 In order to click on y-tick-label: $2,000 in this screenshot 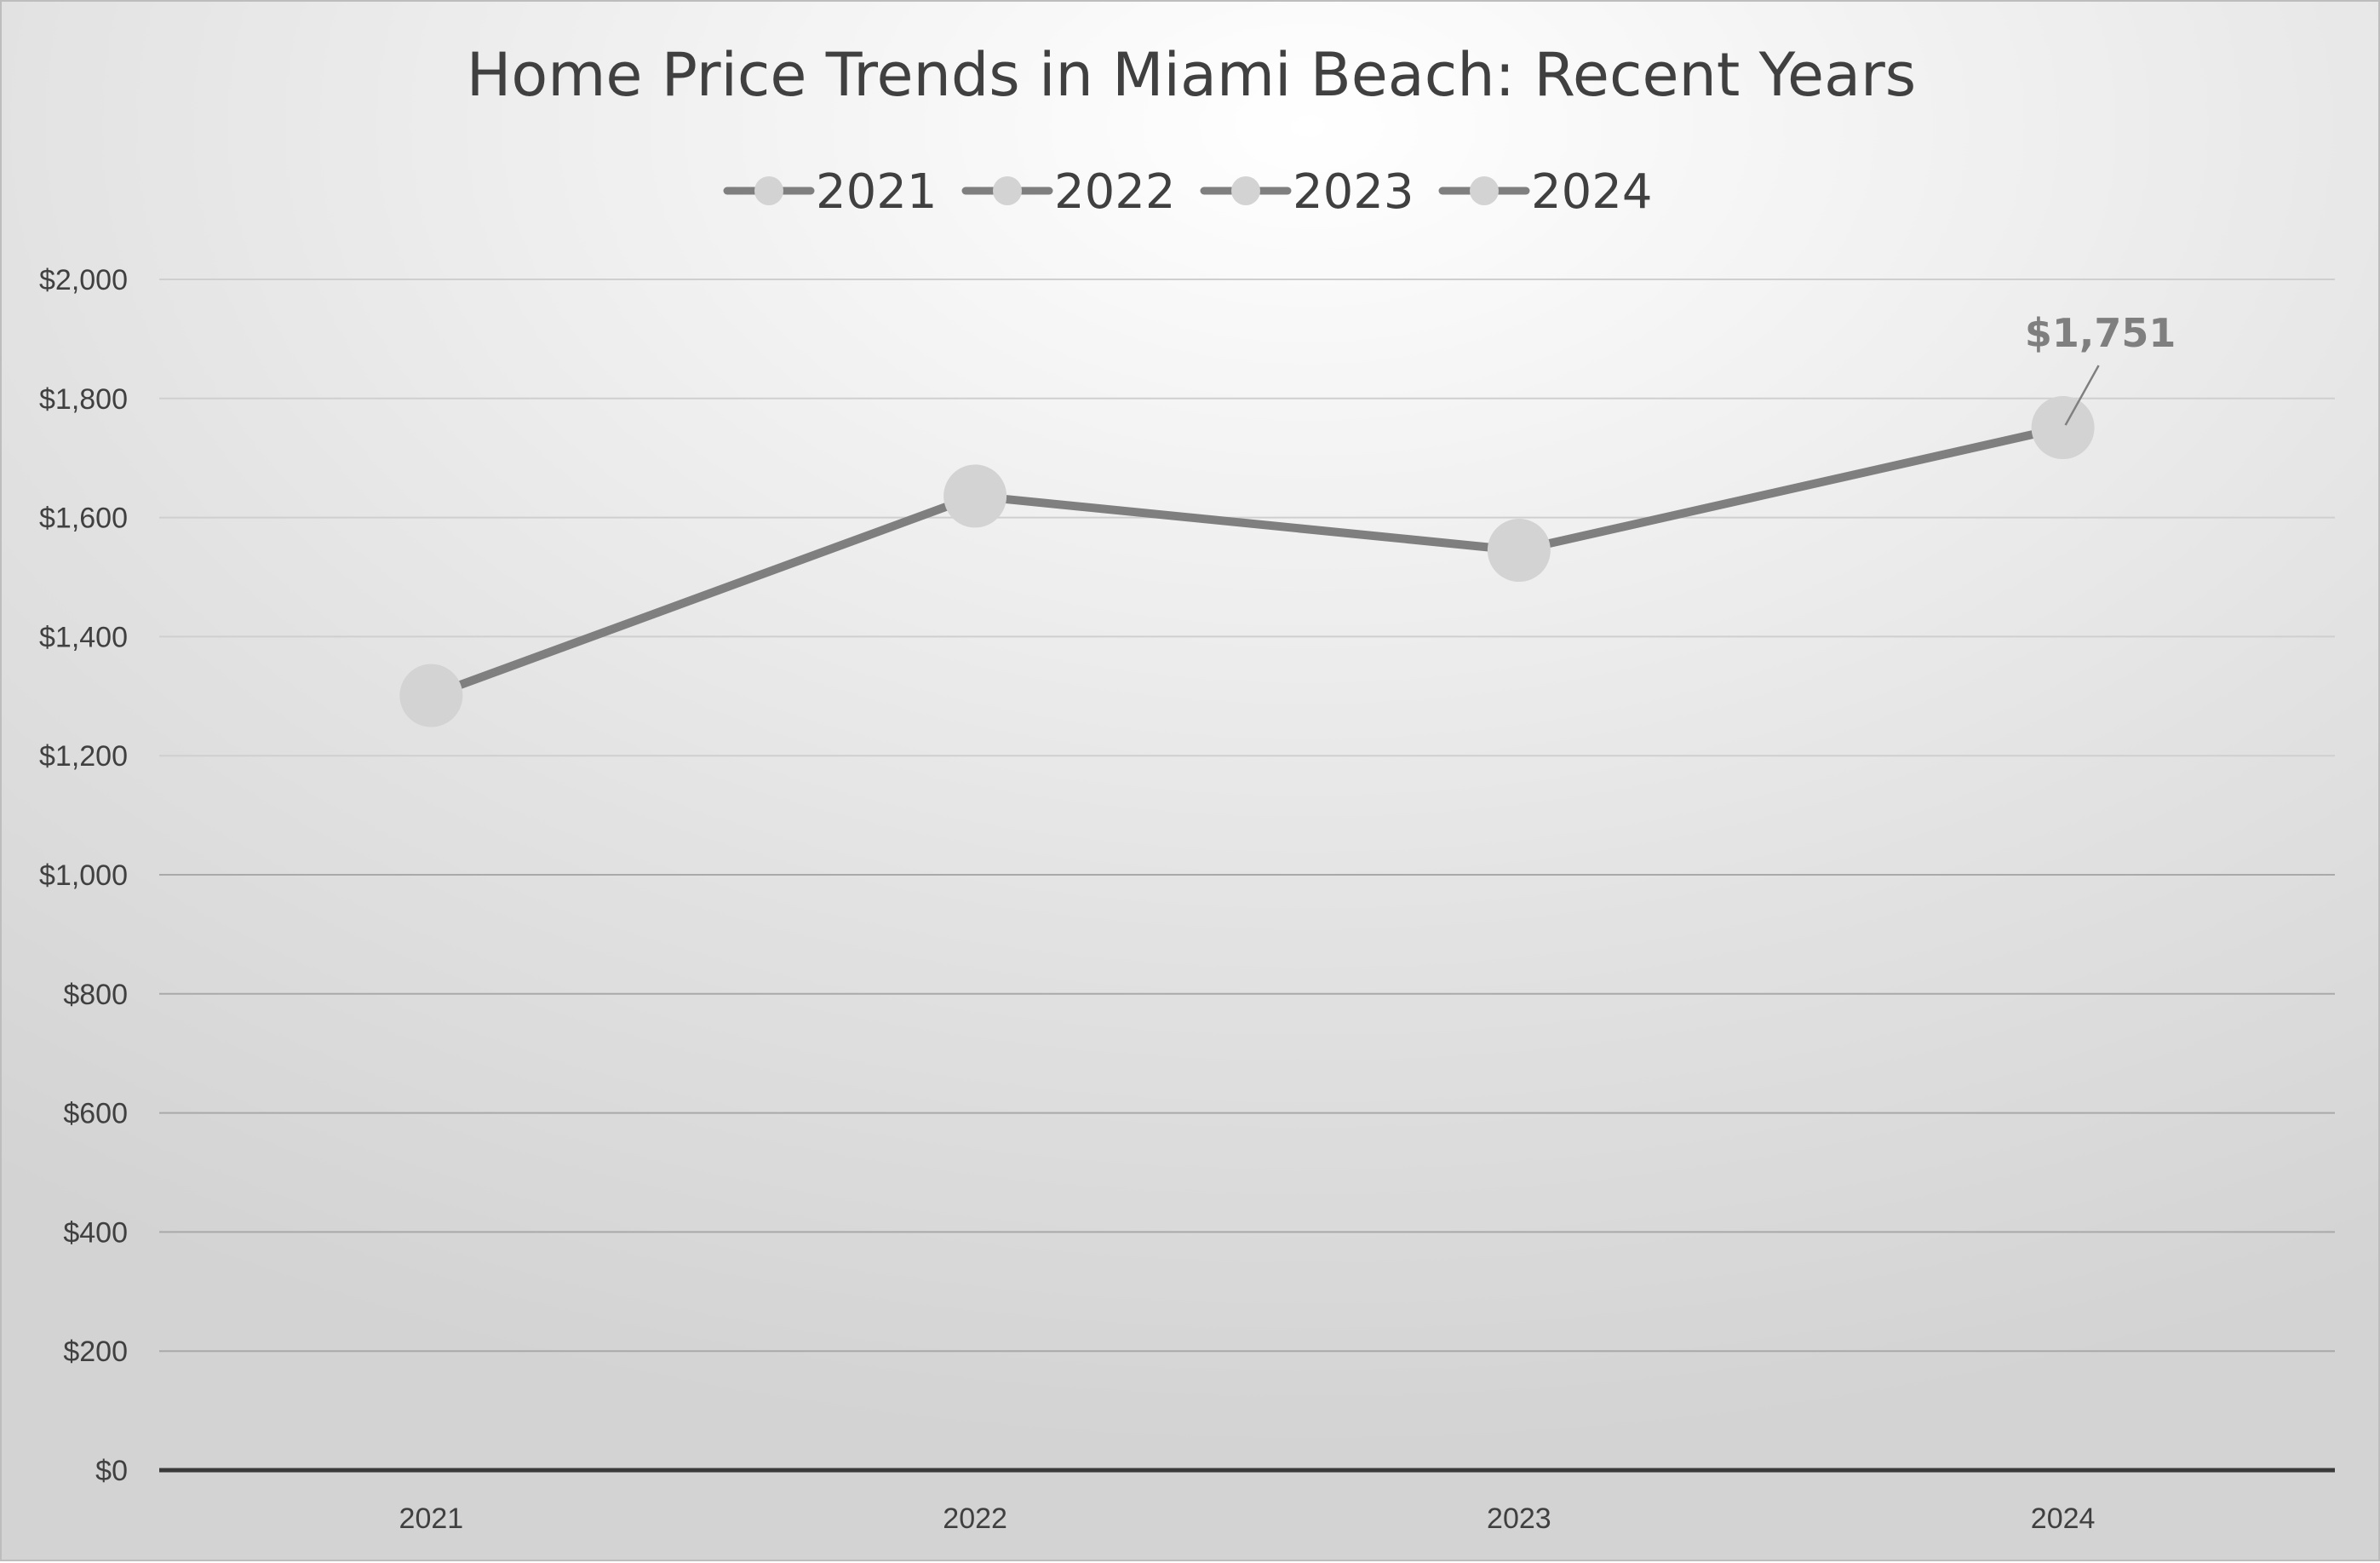, I will do `click(84, 280)`.